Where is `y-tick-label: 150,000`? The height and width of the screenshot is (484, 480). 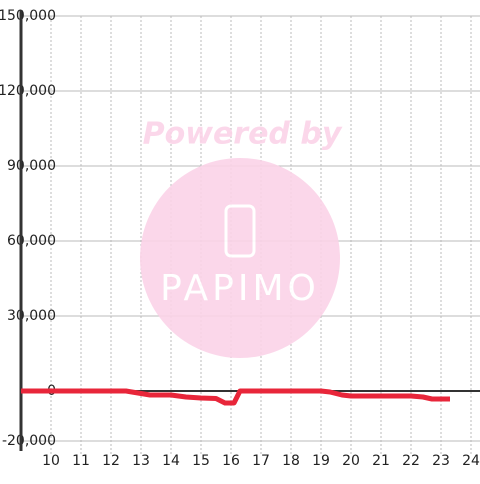 y-tick-label: 150,000 is located at coordinates (28, 16).